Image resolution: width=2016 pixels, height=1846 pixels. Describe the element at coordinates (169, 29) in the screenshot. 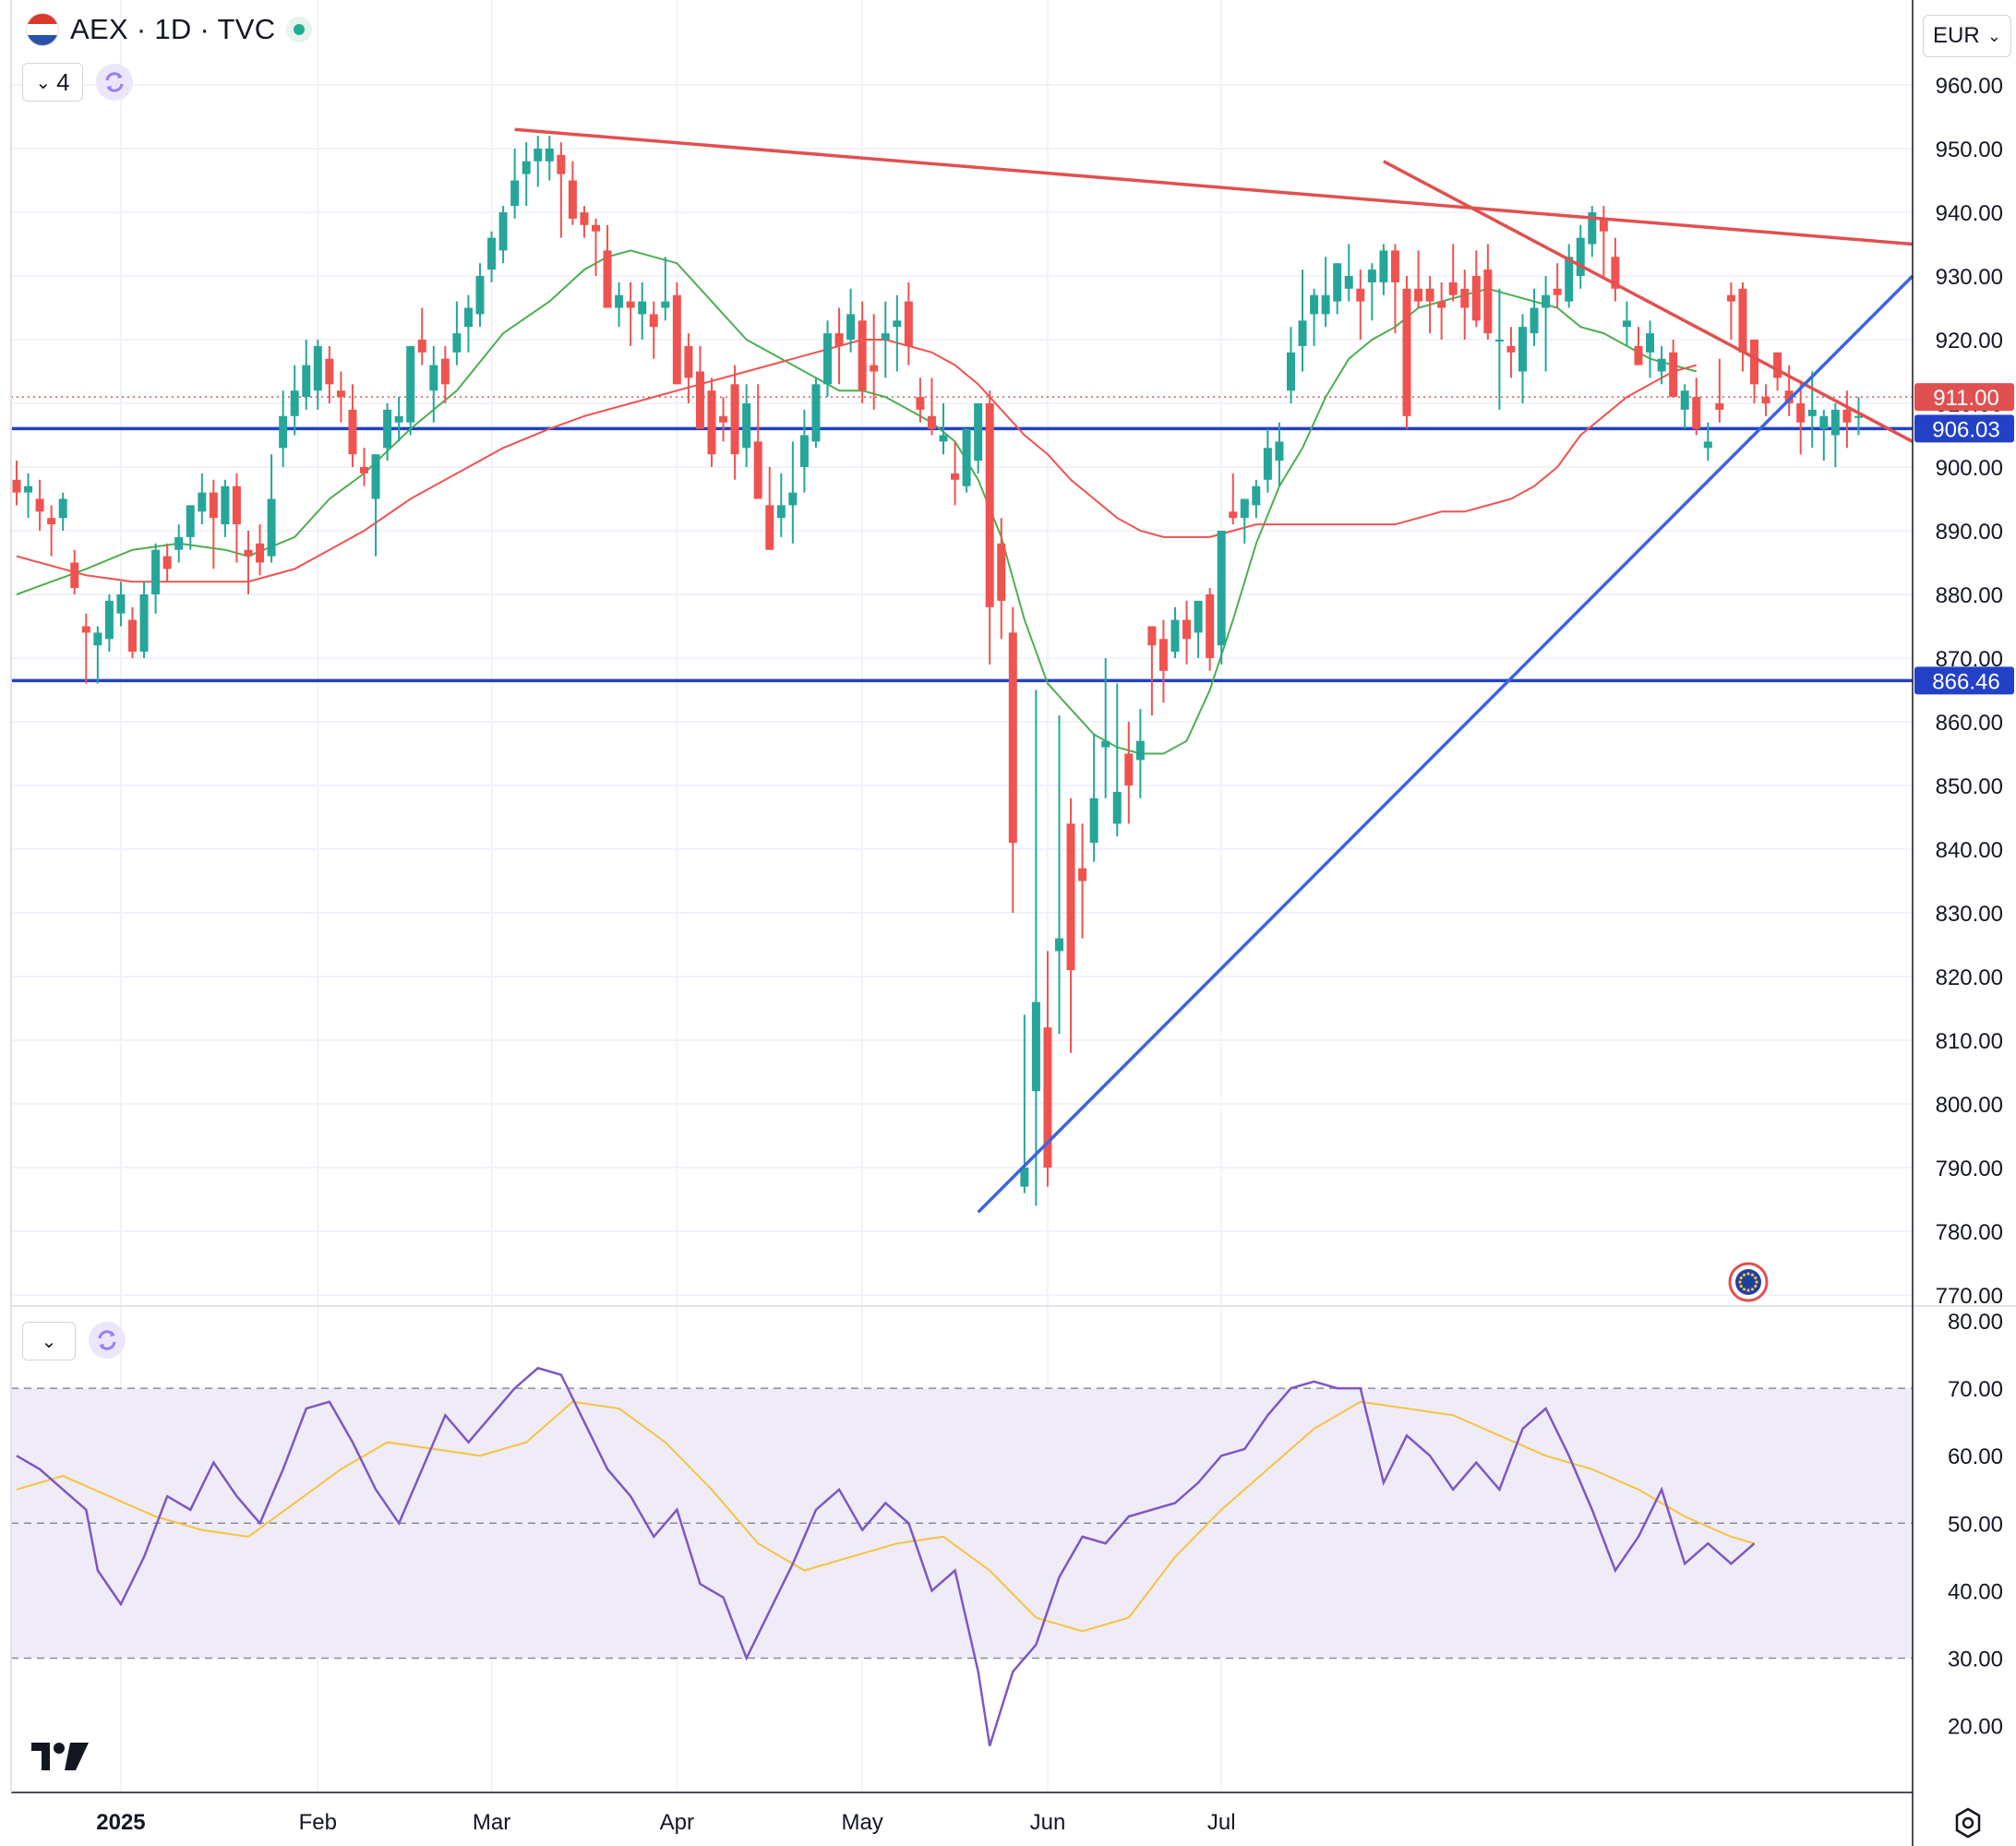

I see `symbol-header: AEX · 1D · TVC` at that location.